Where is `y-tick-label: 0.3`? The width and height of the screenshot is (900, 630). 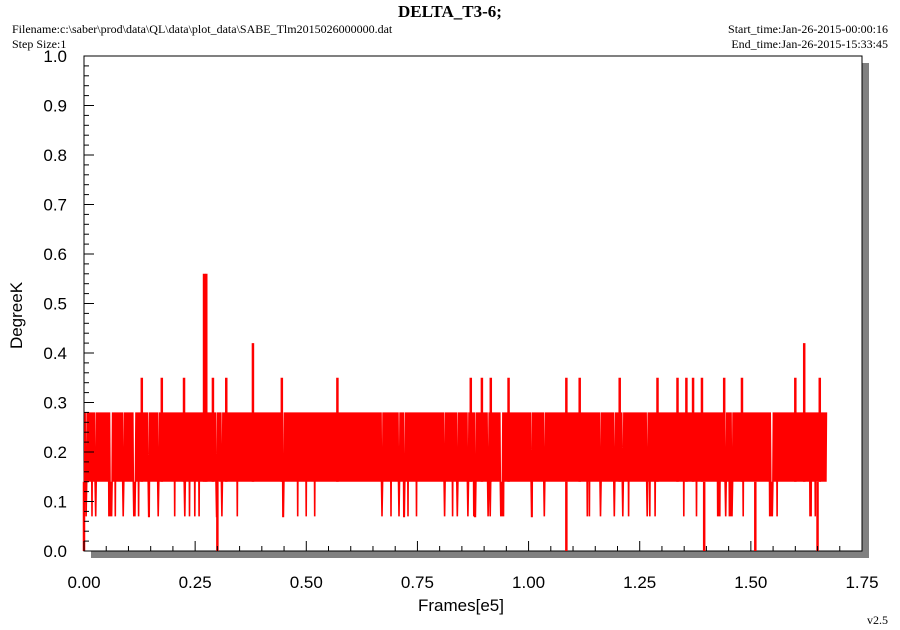 y-tick-label: 0.3 is located at coordinates (55, 403).